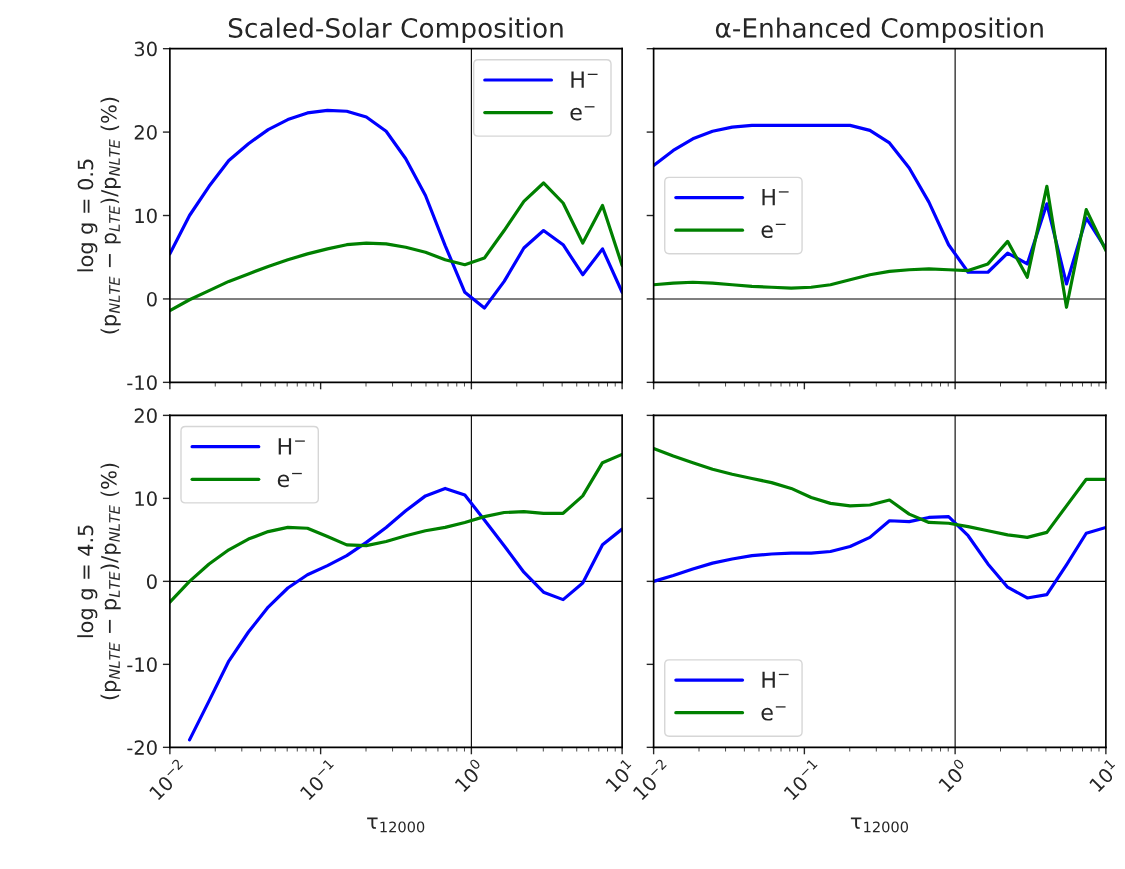  I want to click on chart-title: Scaled-Solar Composition, so click(395, 30).